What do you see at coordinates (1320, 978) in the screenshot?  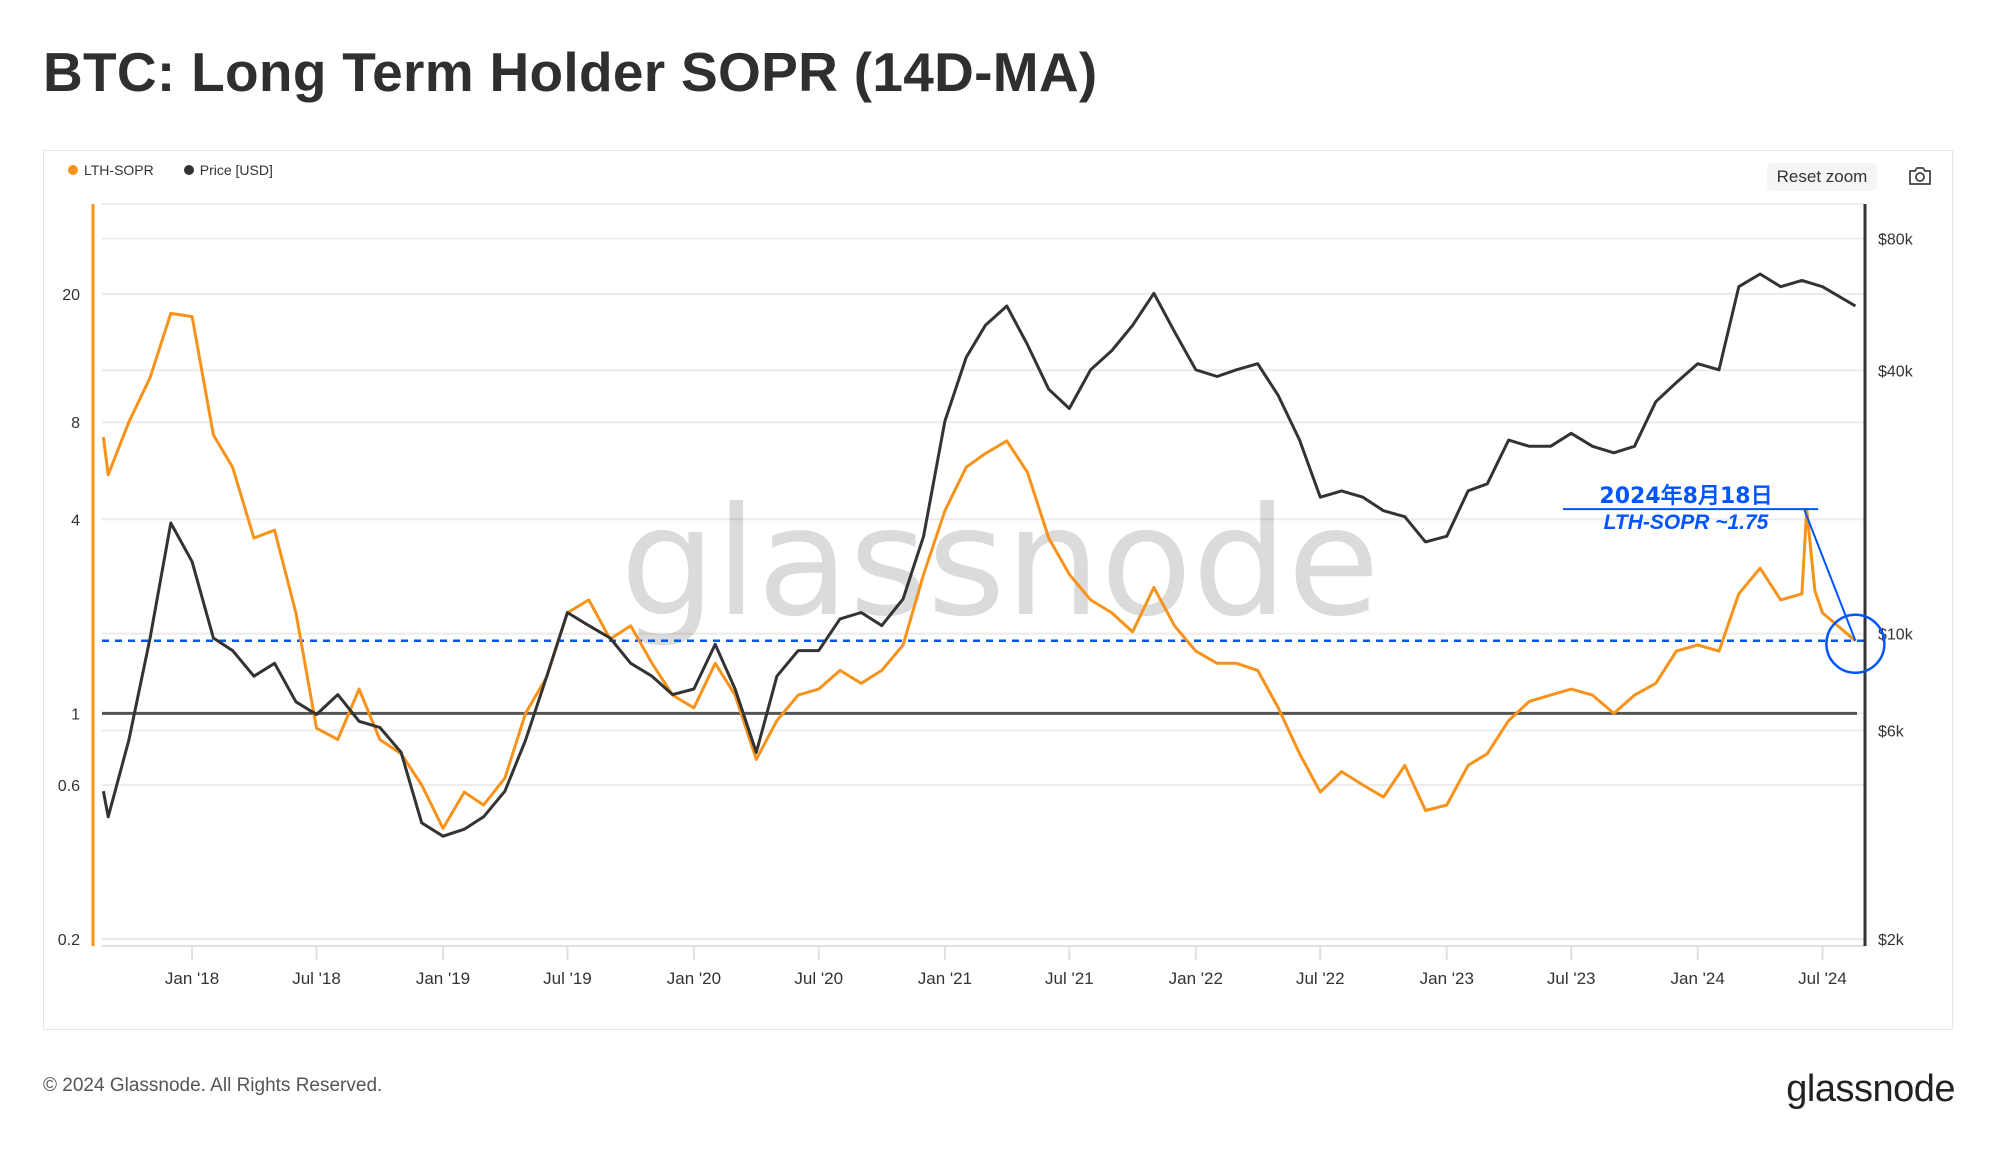 I see `x-tick-label: Jul '22` at bounding box center [1320, 978].